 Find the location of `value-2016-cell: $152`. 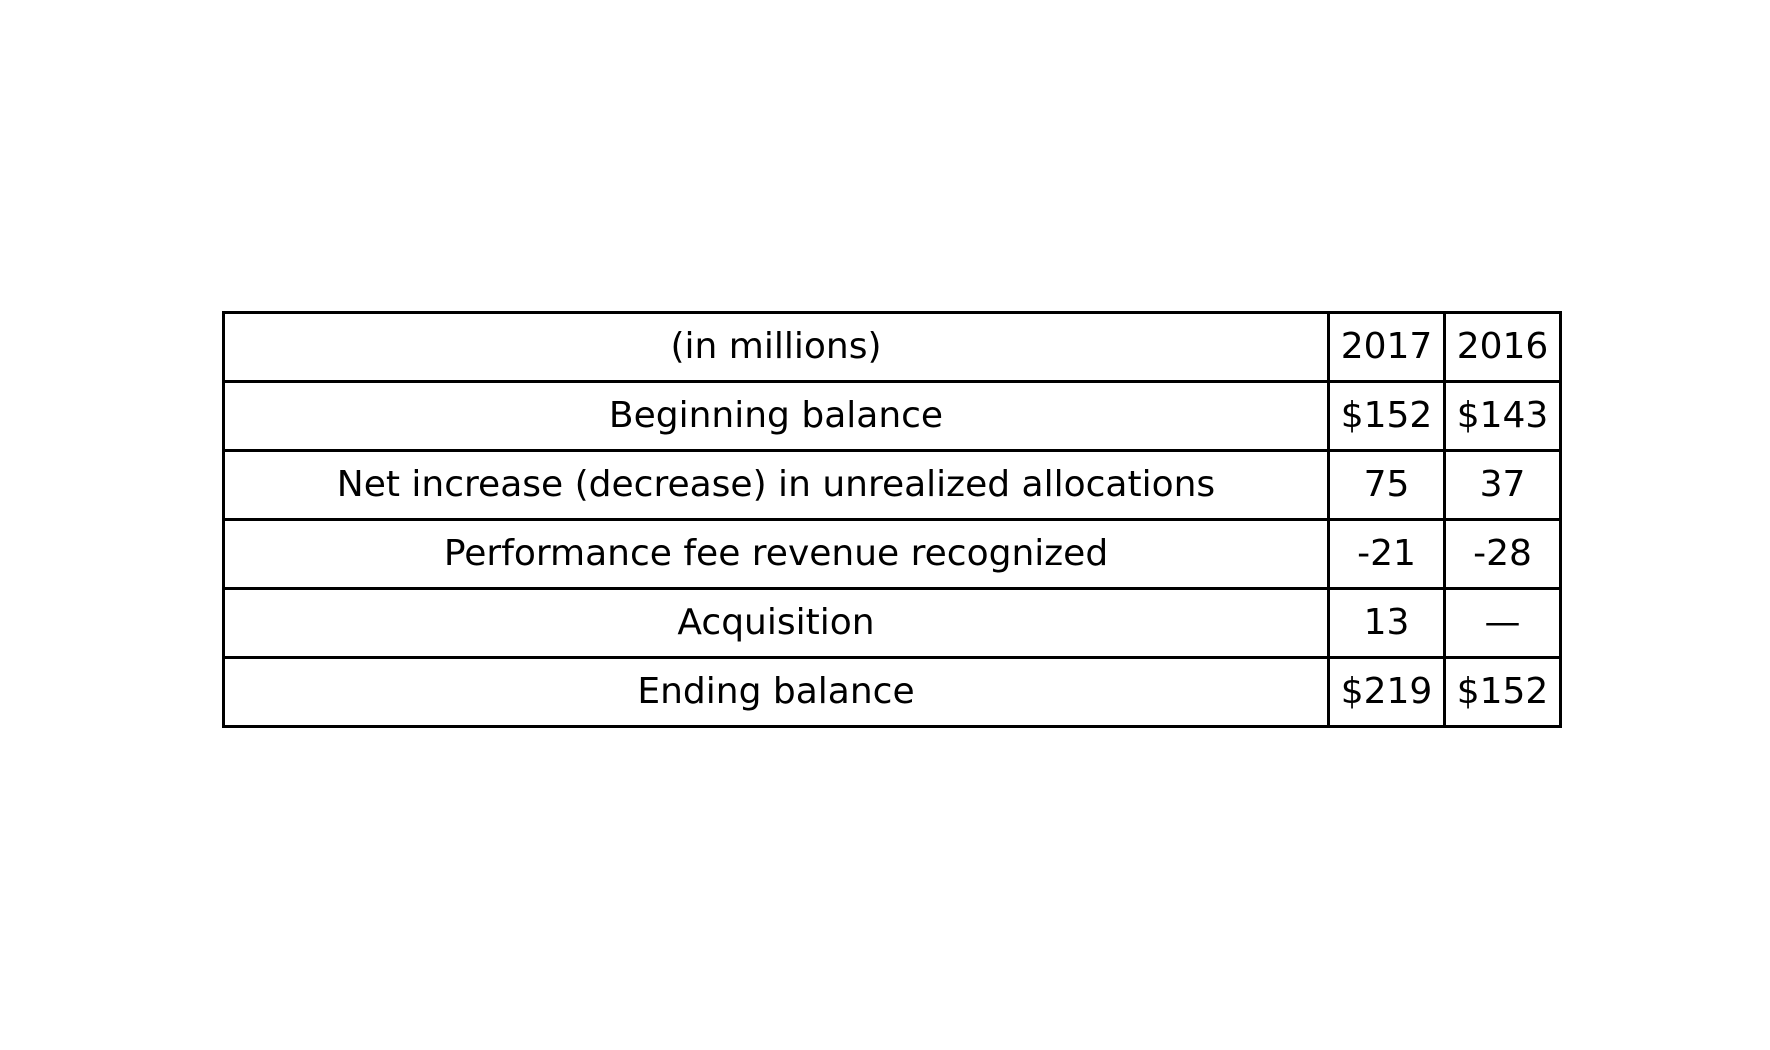

value-2016-cell: $152 is located at coordinates (1502, 692).